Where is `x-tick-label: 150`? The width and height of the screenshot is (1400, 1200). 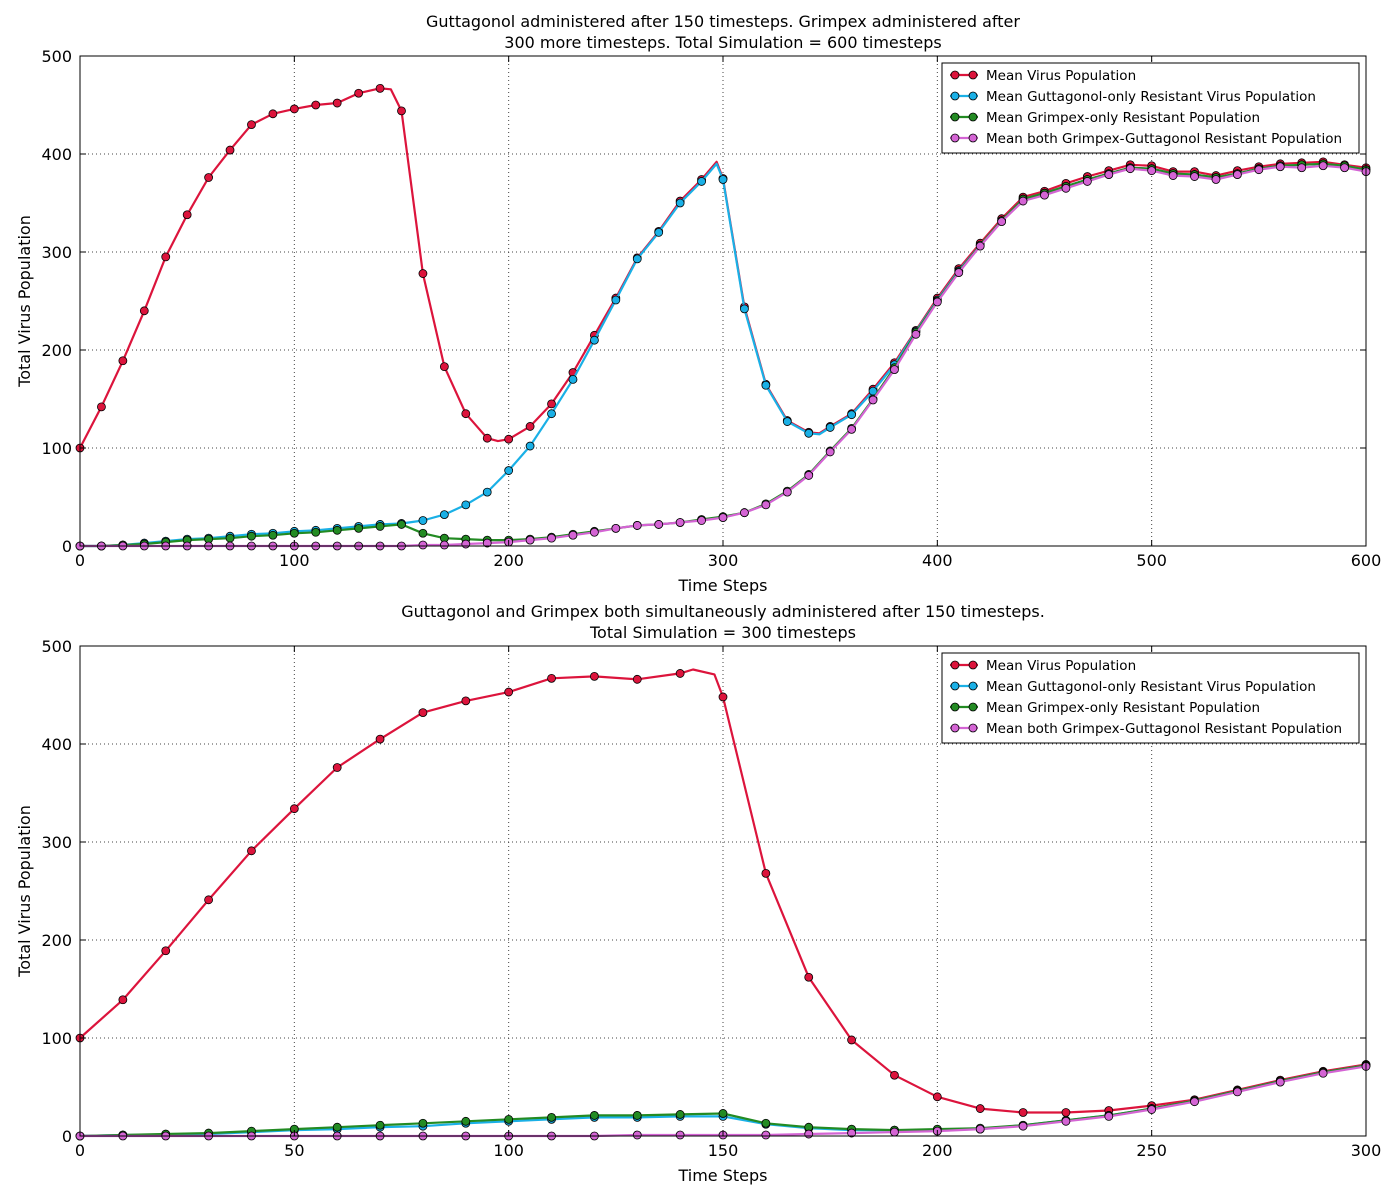
x-tick-label: 150 is located at coordinates (723, 1150).